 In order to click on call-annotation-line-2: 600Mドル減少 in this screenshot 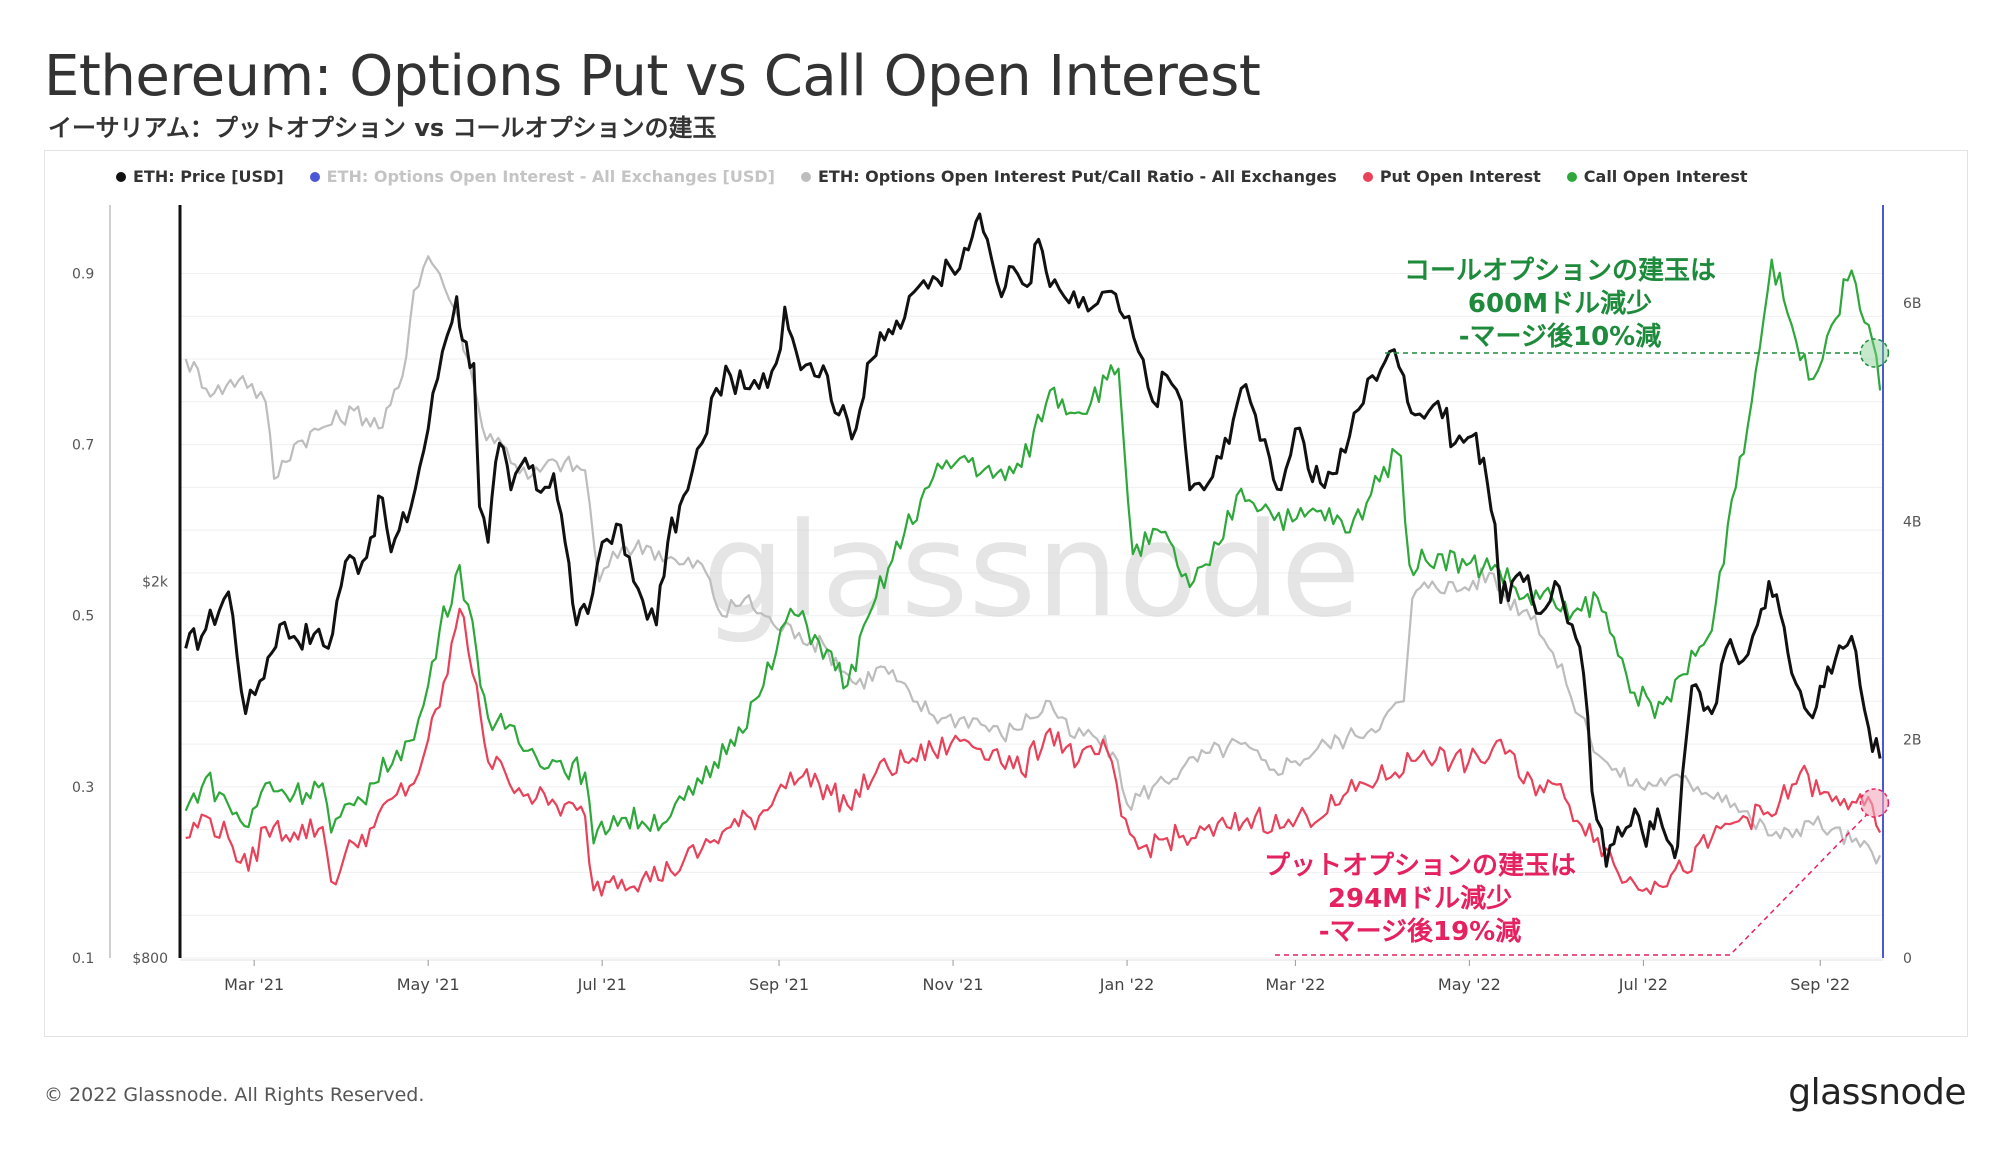, I will do `click(1560, 304)`.